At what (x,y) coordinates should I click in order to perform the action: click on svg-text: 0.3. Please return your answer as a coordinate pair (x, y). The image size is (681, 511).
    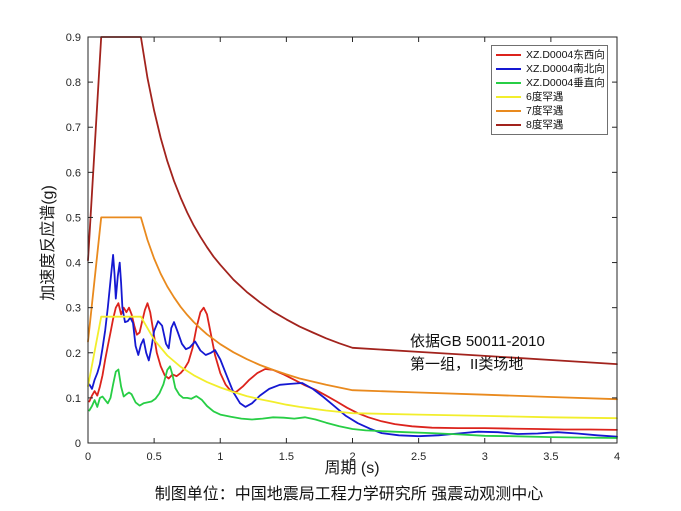
    Looking at the image, I should click on (73, 309).